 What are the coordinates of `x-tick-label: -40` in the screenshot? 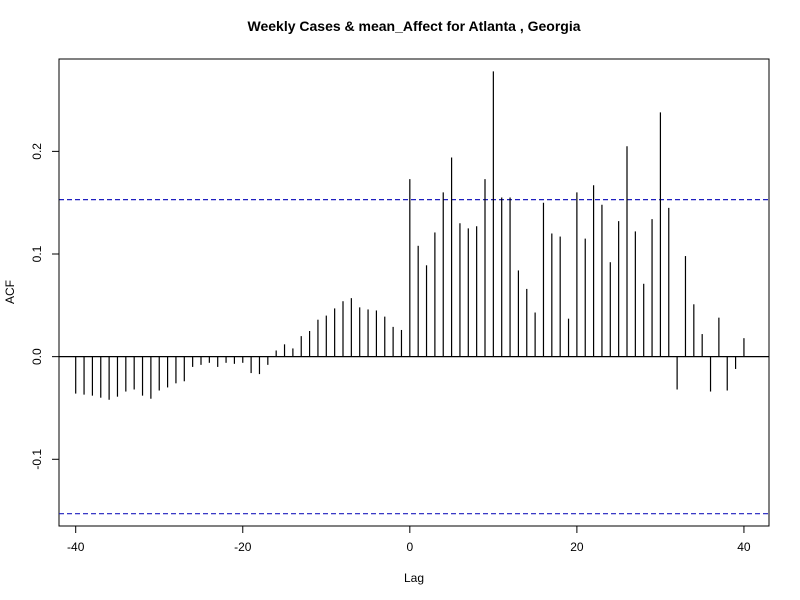 It's located at (76, 547).